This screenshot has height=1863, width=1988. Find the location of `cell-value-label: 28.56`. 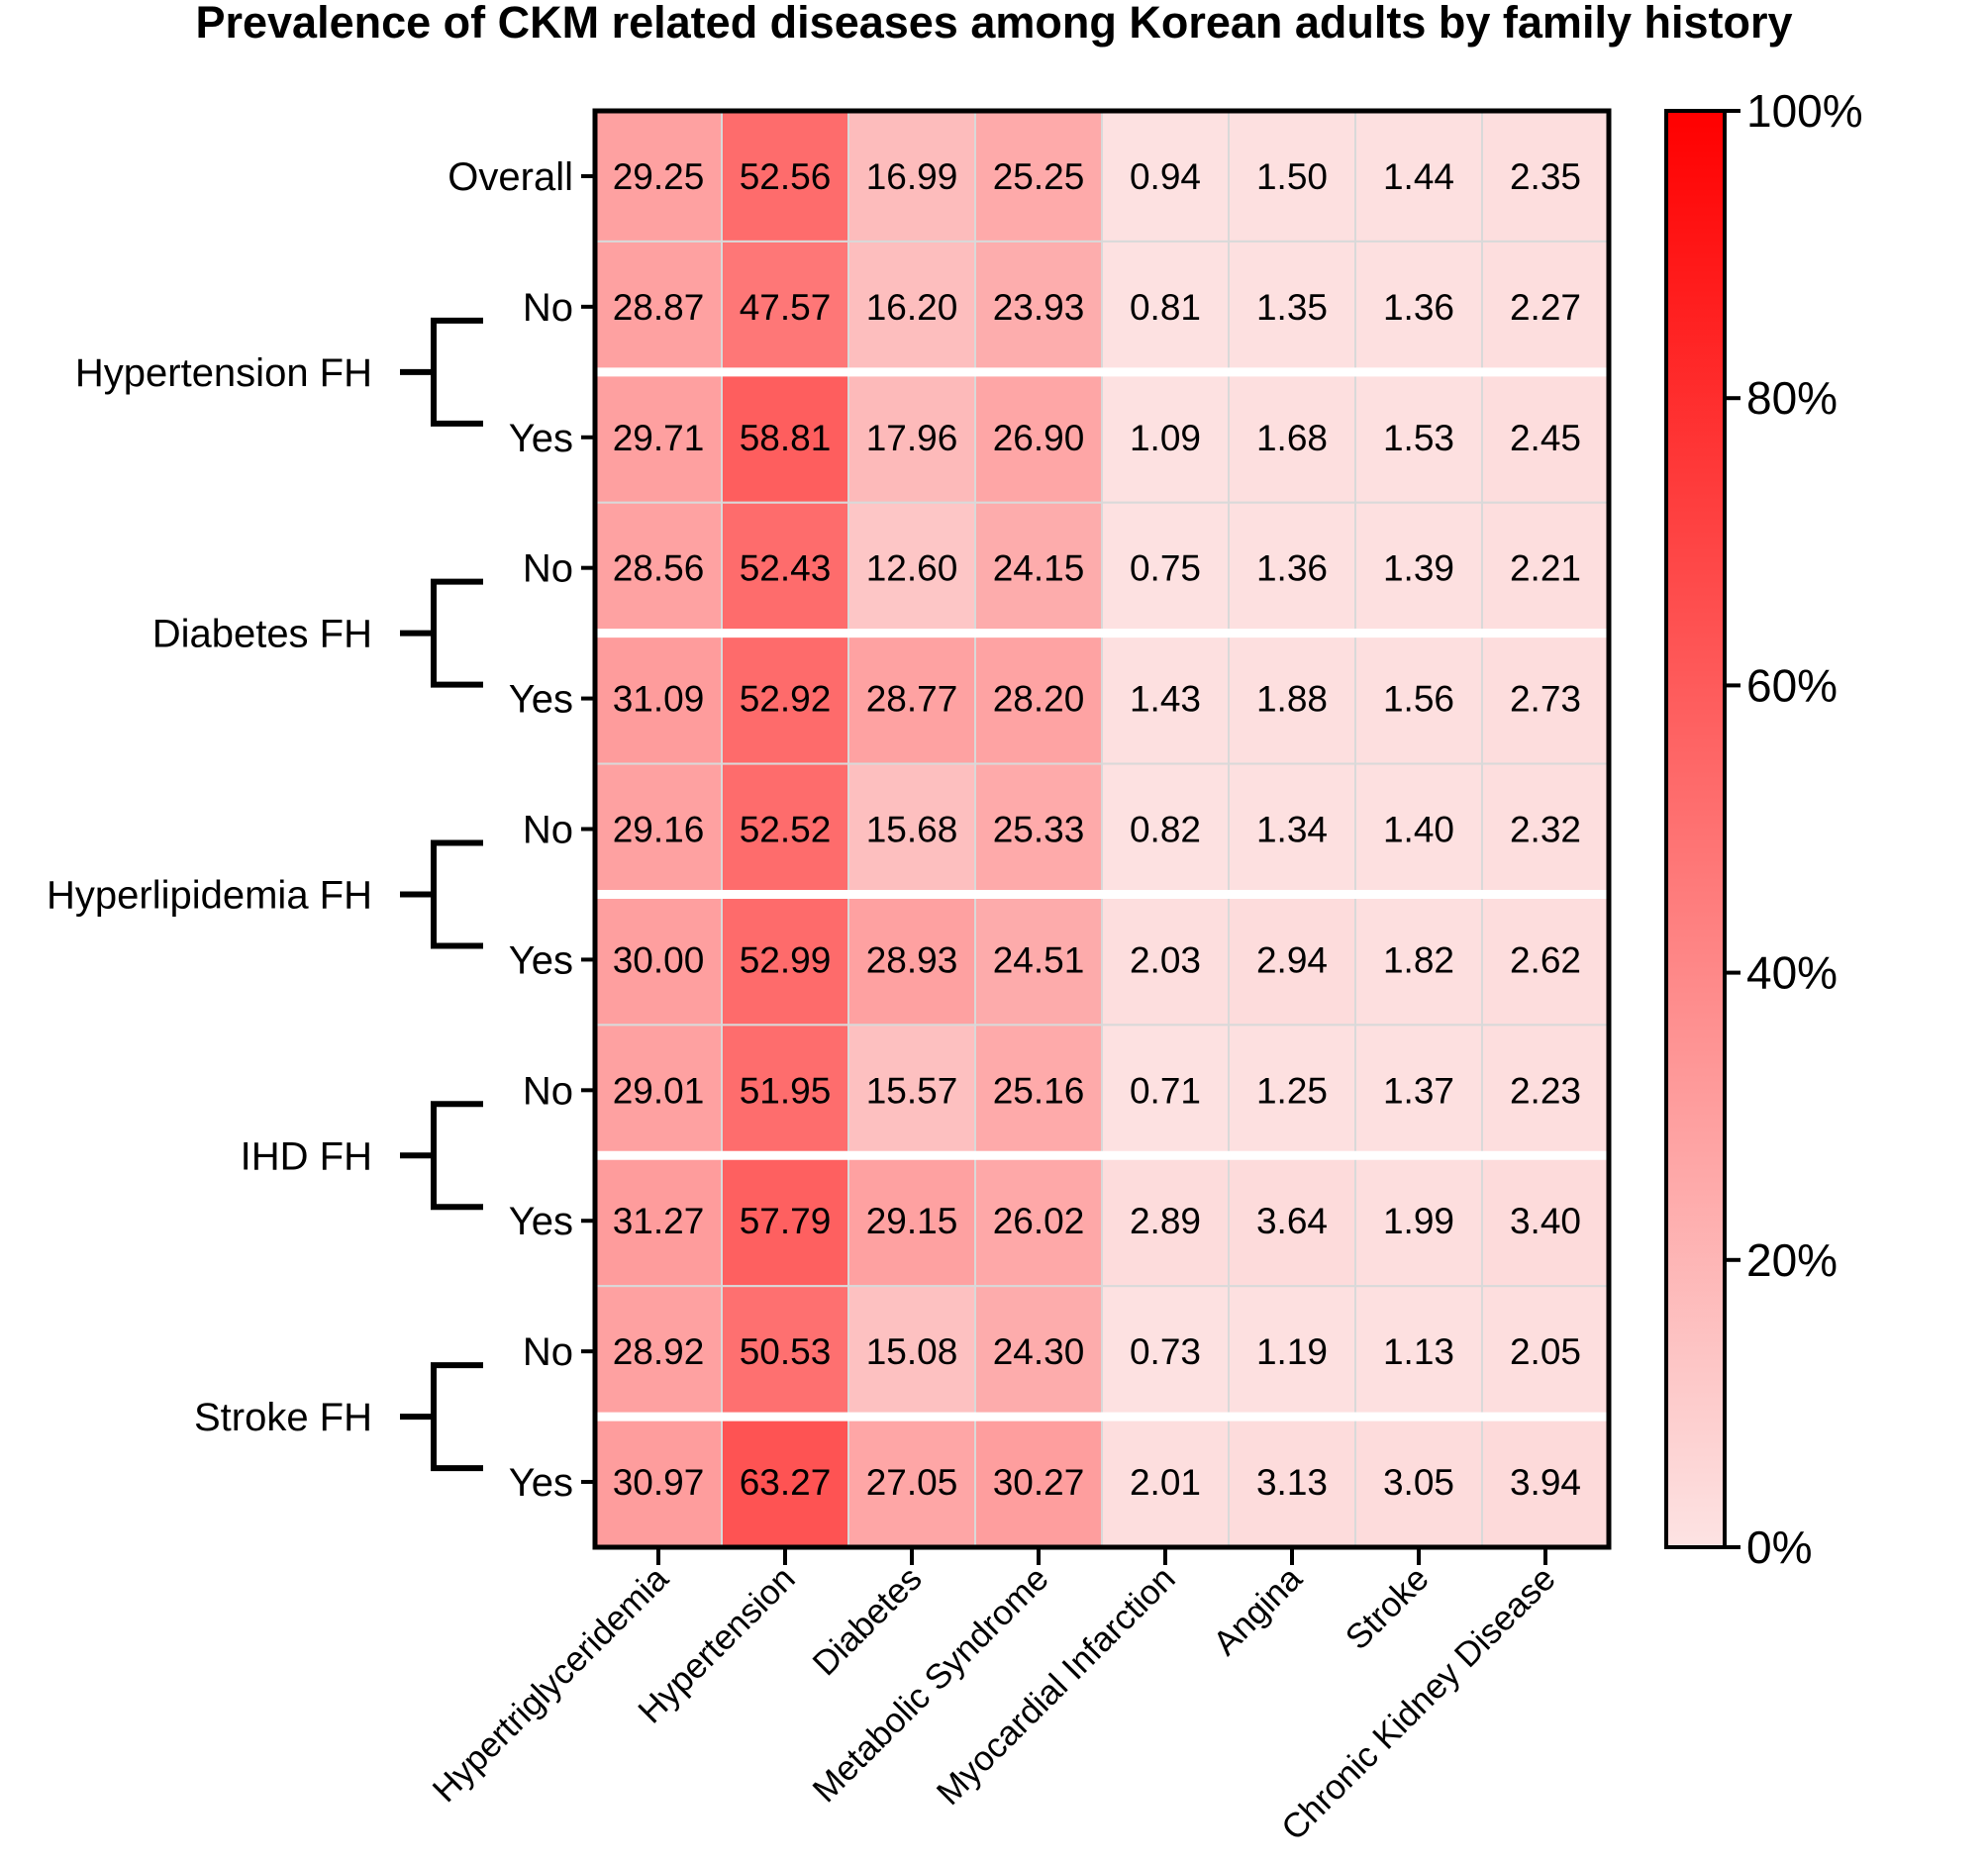

cell-value-label: 28.56 is located at coordinates (659, 568).